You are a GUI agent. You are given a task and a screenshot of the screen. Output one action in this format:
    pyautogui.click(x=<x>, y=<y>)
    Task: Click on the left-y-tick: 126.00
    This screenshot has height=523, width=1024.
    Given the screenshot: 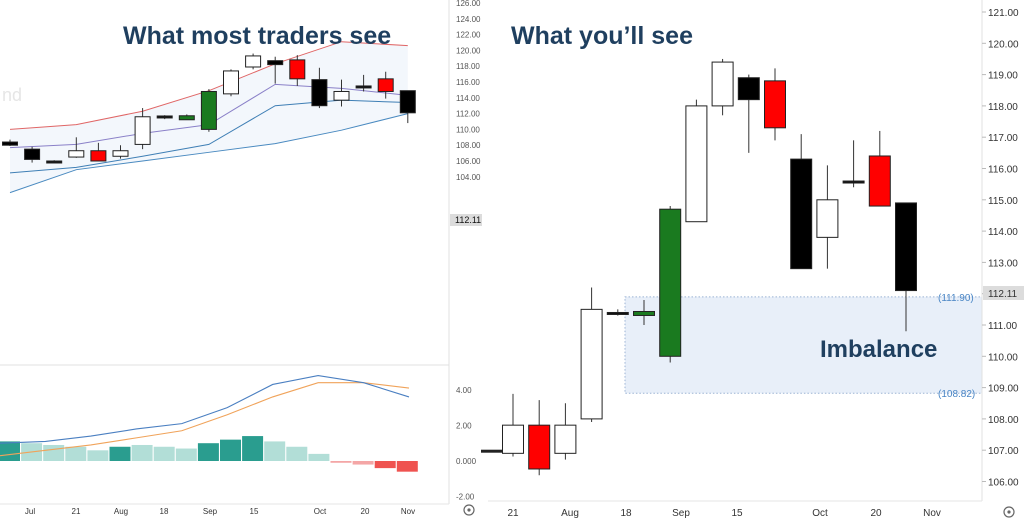 What is the action you would take?
    pyautogui.click(x=468, y=4)
    